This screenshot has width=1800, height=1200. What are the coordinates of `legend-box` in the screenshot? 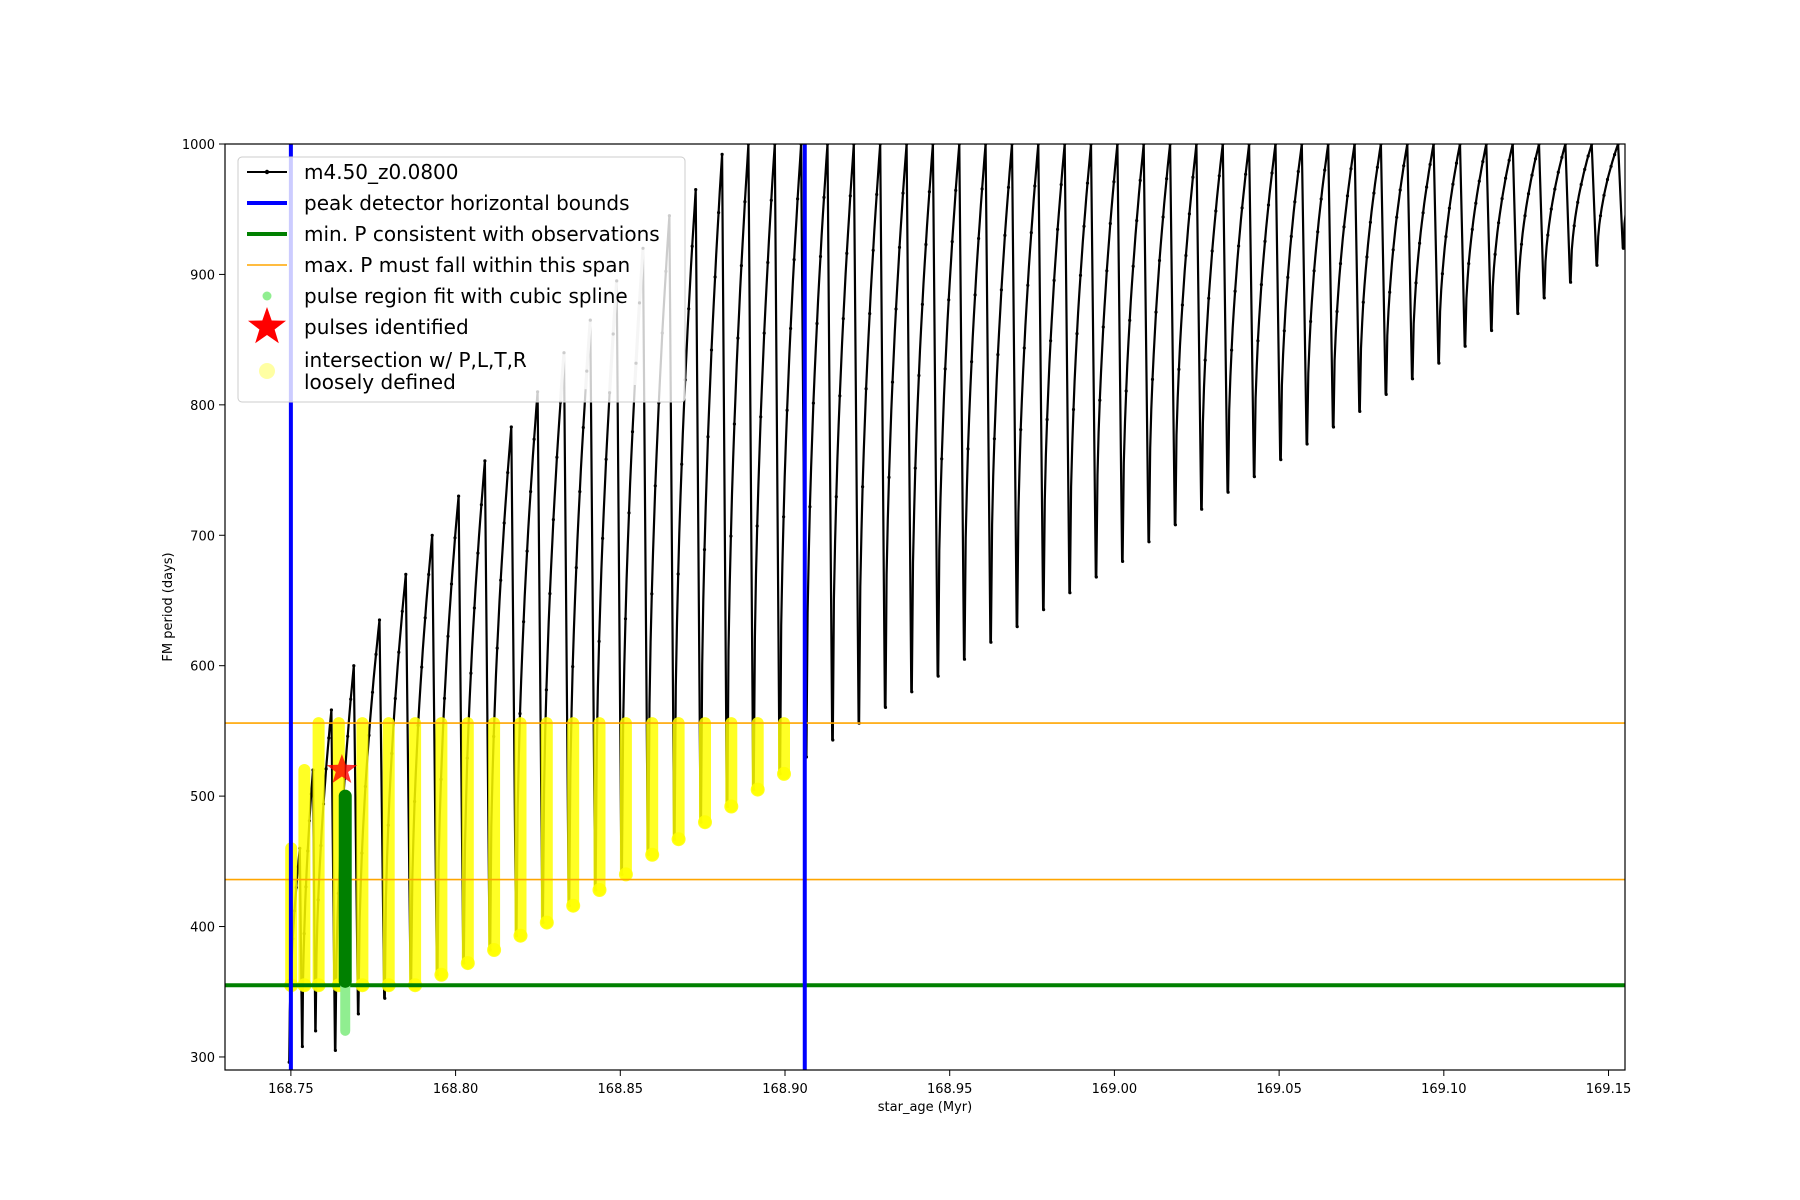 It's located at (461, 279).